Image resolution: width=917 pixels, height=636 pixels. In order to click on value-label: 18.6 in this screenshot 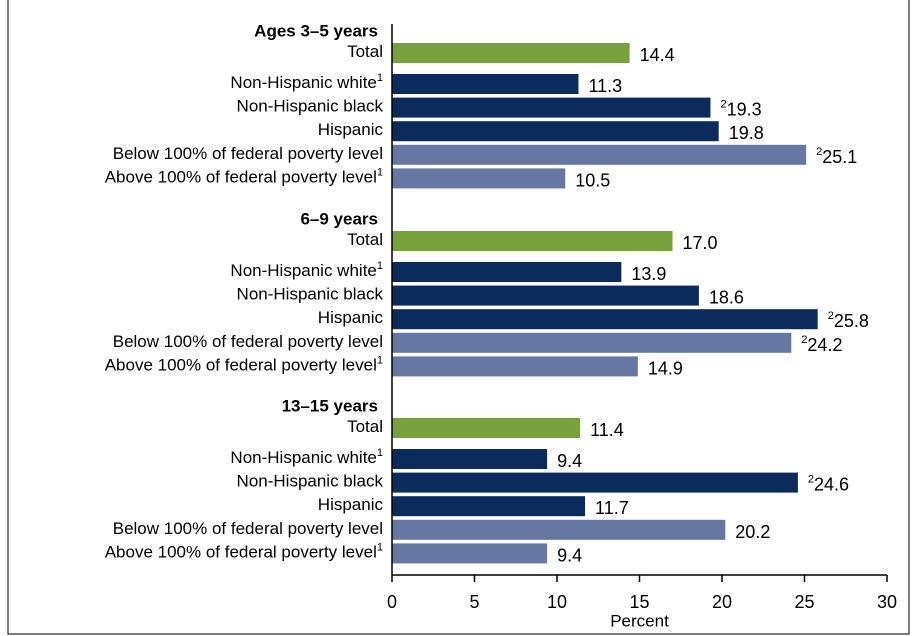, I will do `click(726, 297)`.